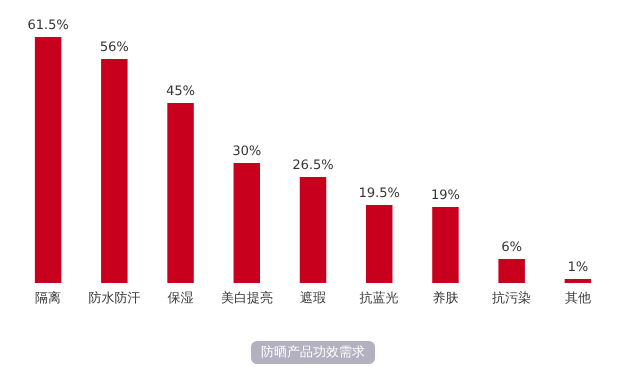 The image size is (619, 371). I want to click on text: 防晒产品功效需求, so click(313, 352).